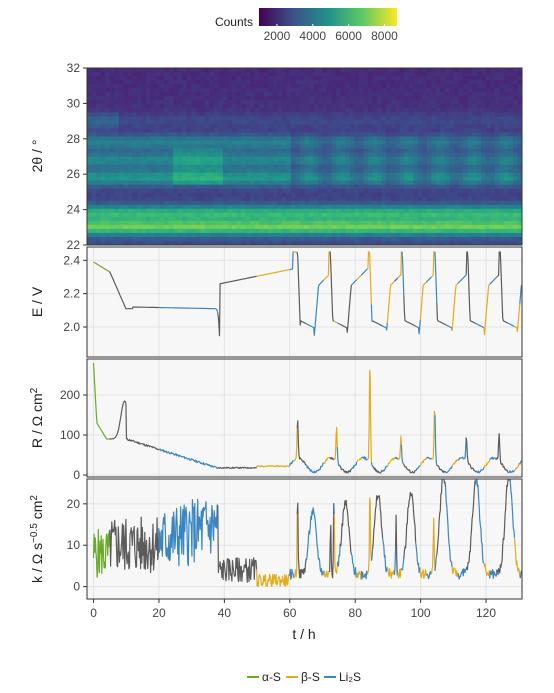  I want to click on k-y-axis-title-mid: cm, so click(37, 512).